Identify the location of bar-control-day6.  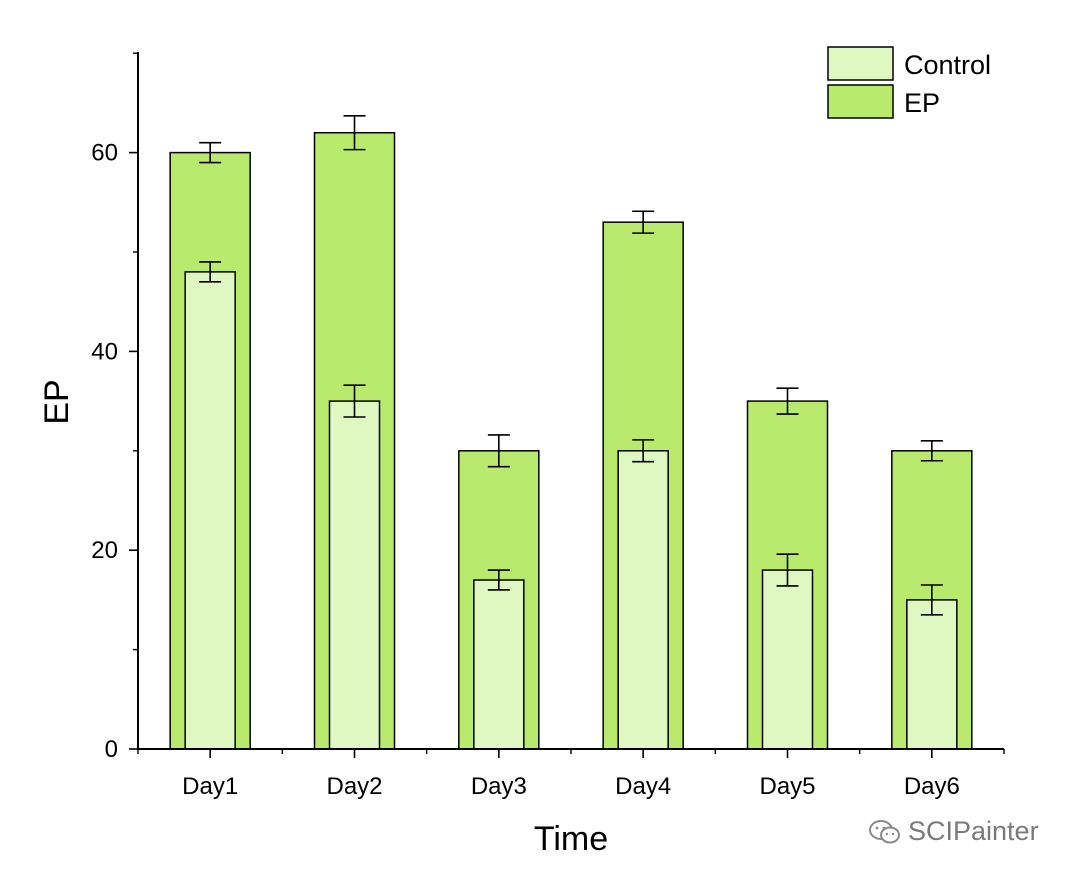
(932, 674).